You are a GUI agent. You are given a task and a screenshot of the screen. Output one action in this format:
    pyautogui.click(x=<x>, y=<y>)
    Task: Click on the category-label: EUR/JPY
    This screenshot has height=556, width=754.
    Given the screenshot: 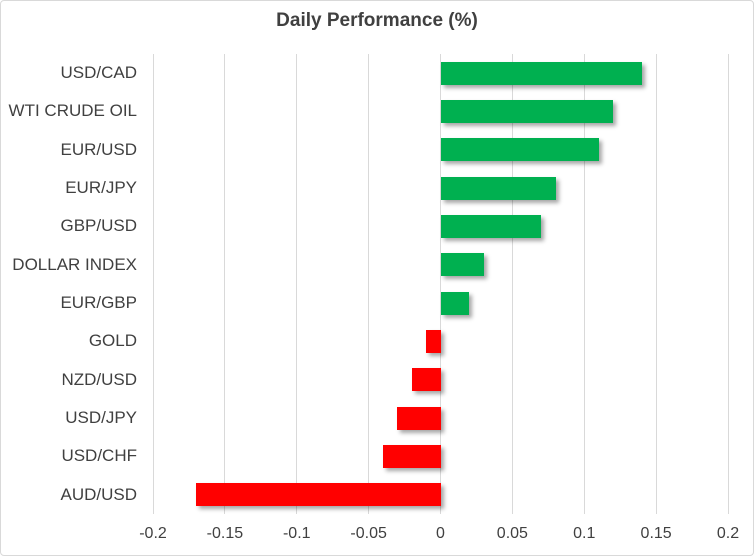 What is the action you would take?
    pyautogui.click(x=101, y=187)
    